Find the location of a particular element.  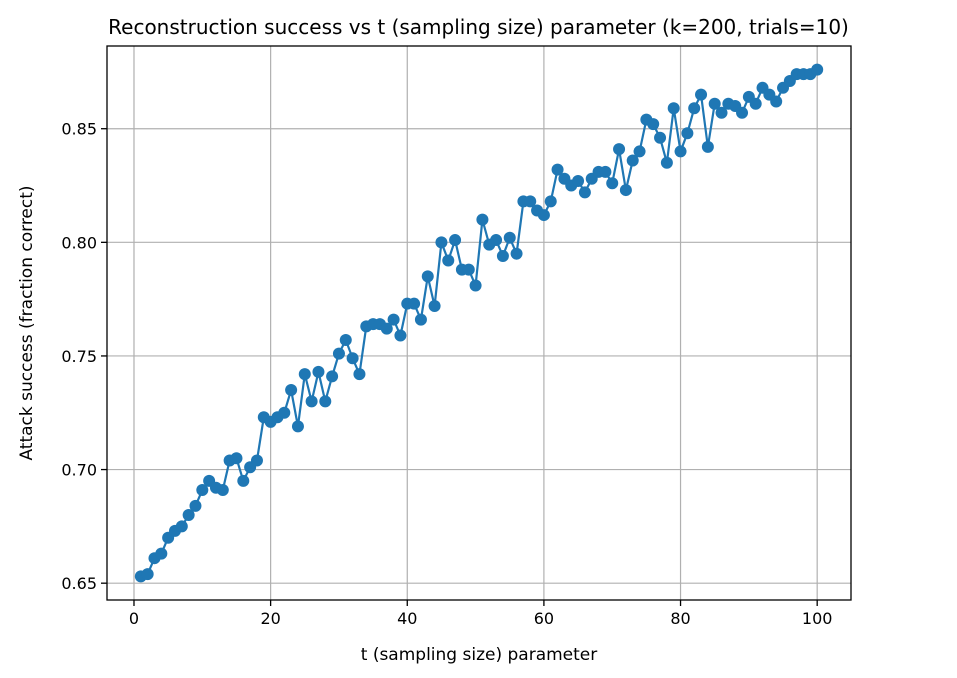

x-tick-label: 60 is located at coordinates (544, 618).